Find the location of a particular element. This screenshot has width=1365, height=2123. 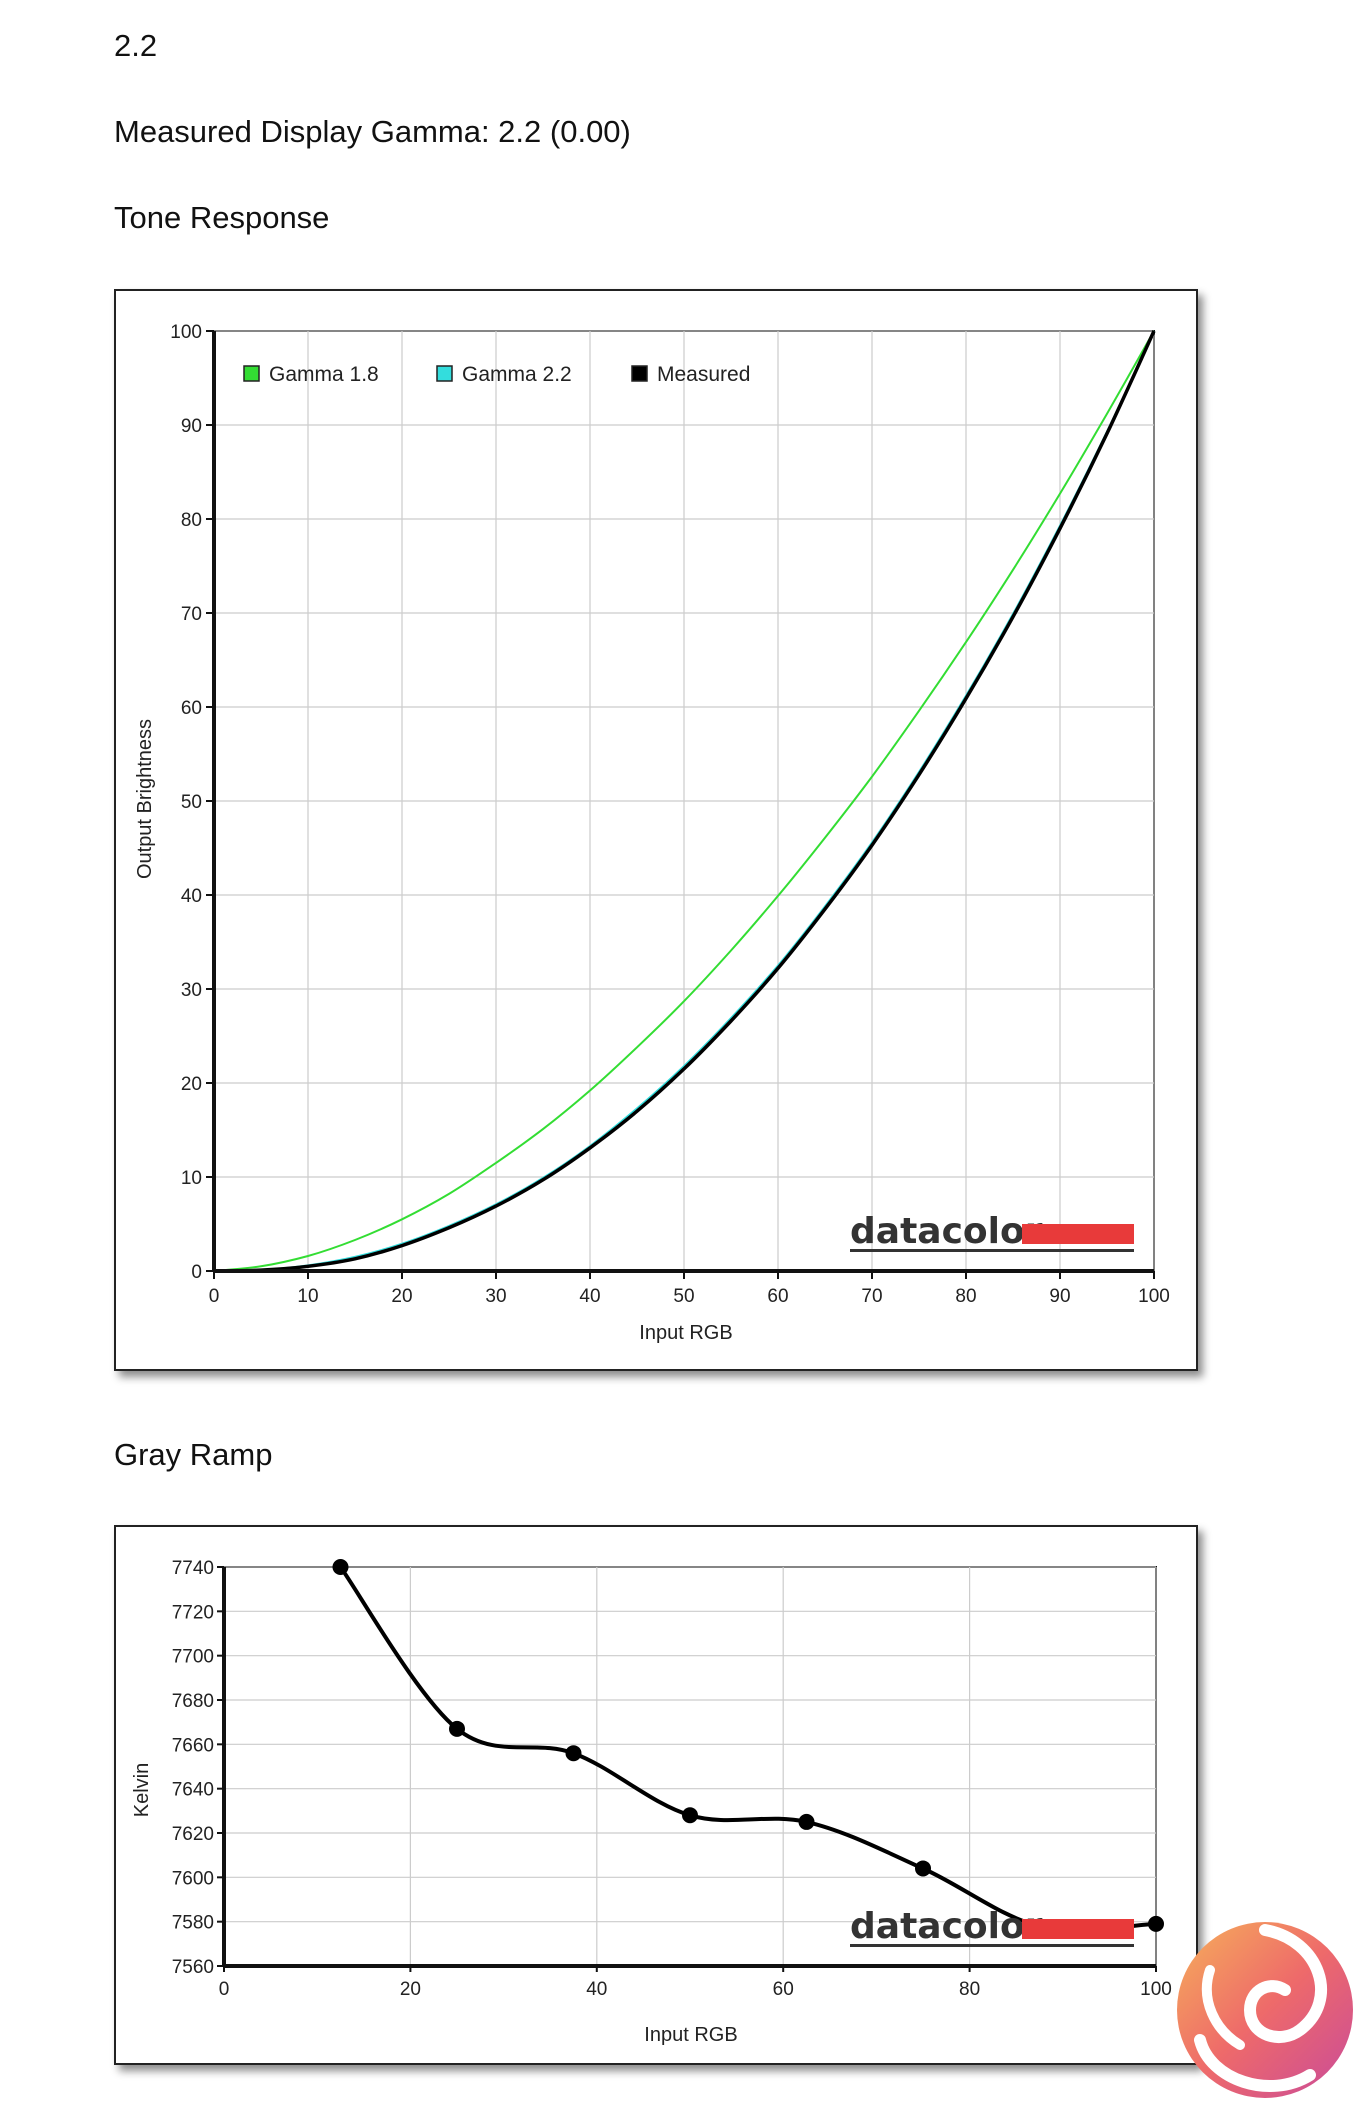

tone-y-tick-label: 50 is located at coordinates (191, 802).